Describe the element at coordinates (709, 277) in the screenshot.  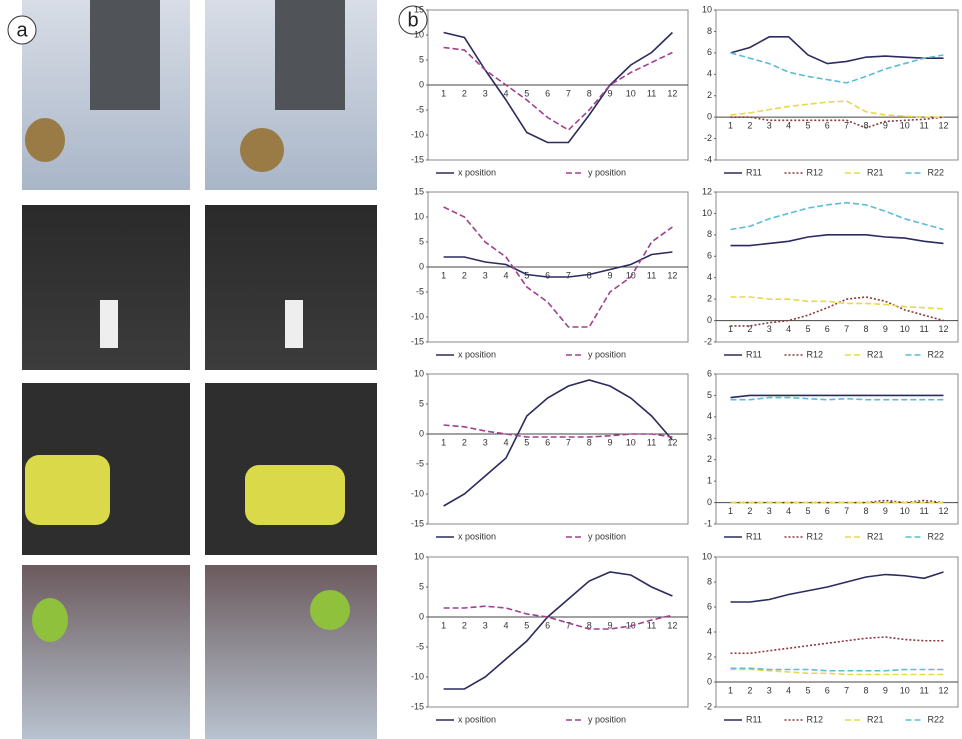
I see `y-tick-label: 4` at that location.